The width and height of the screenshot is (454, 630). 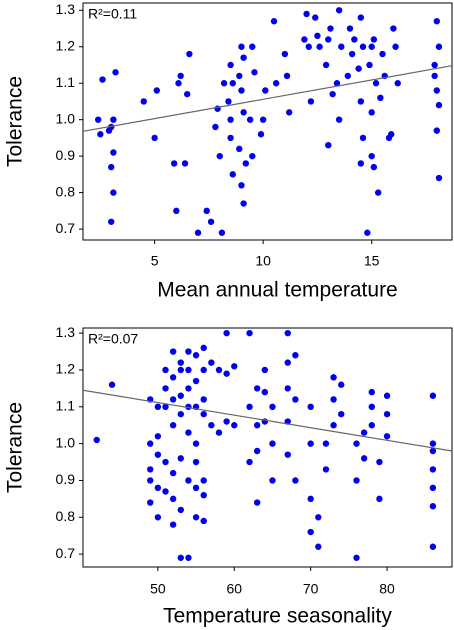 What do you see at coordinates (372, 261) in the screenshot?
I see `x-tick-label: 15` at bounding box center [372, 261].